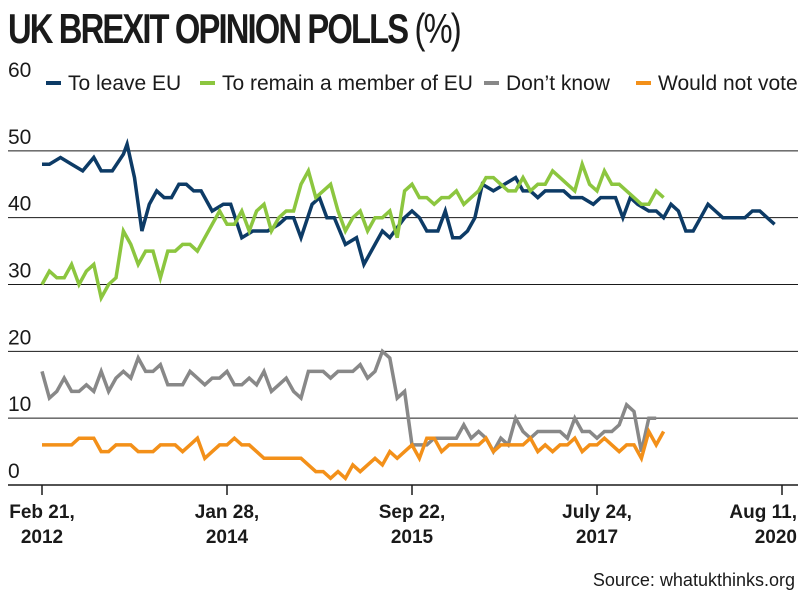 The width and height of the screenshot is (800, 593). I want to click on chart-title: UK BREXIT OPINION POLLS (%), so click(235, 29).